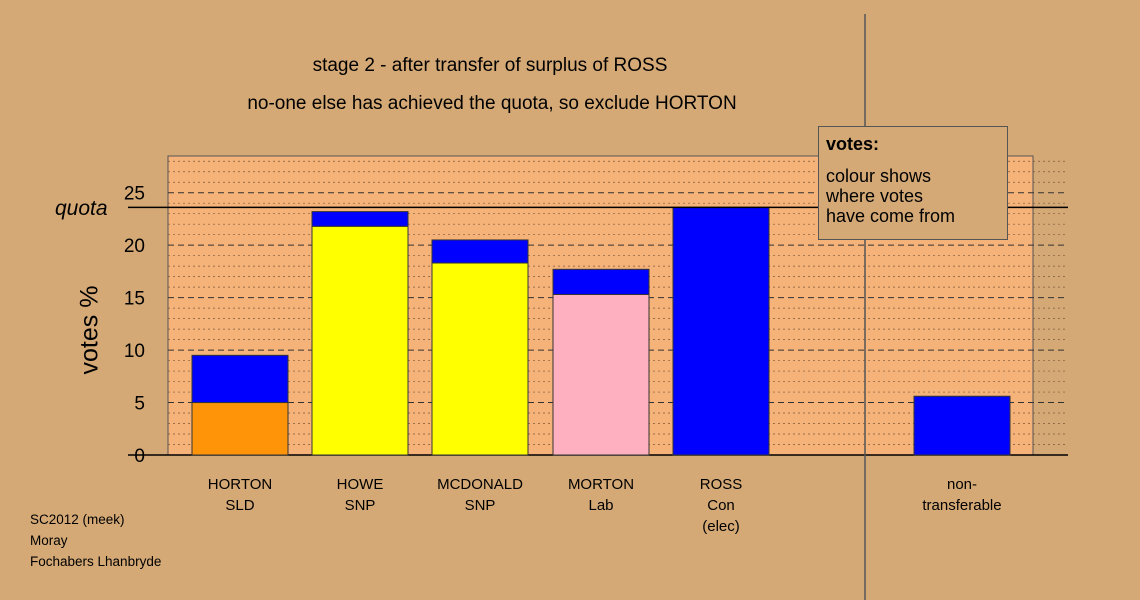  Describe the element at coordinates (891, 216) in the screenshot. I see `legend-line: have come from` at that location.